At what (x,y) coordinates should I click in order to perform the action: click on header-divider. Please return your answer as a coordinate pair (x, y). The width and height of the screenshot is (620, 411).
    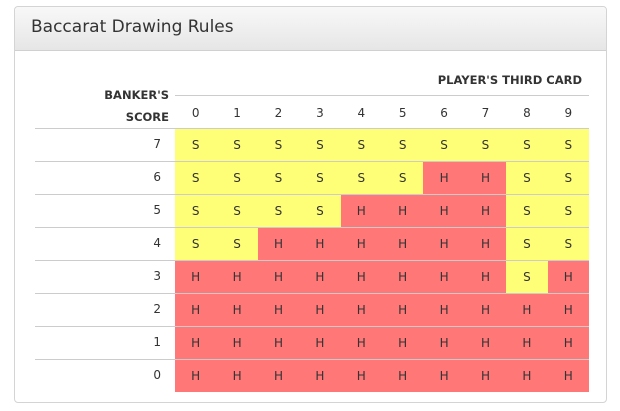
    Looking at the image, I should click on (382, 95).